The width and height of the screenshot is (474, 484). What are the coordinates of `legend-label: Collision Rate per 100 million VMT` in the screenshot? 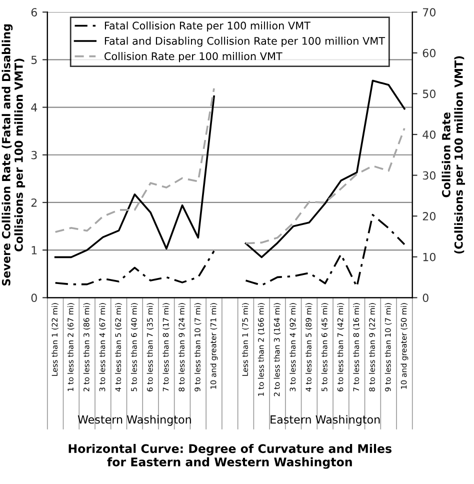 It's located at (193, 57).